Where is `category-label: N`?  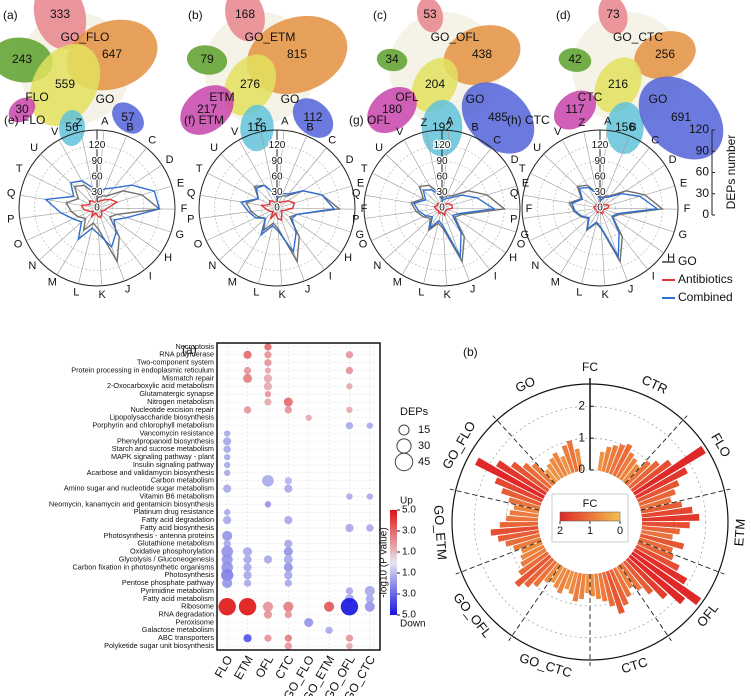 category-label: N is located at coordinates (212, 266).